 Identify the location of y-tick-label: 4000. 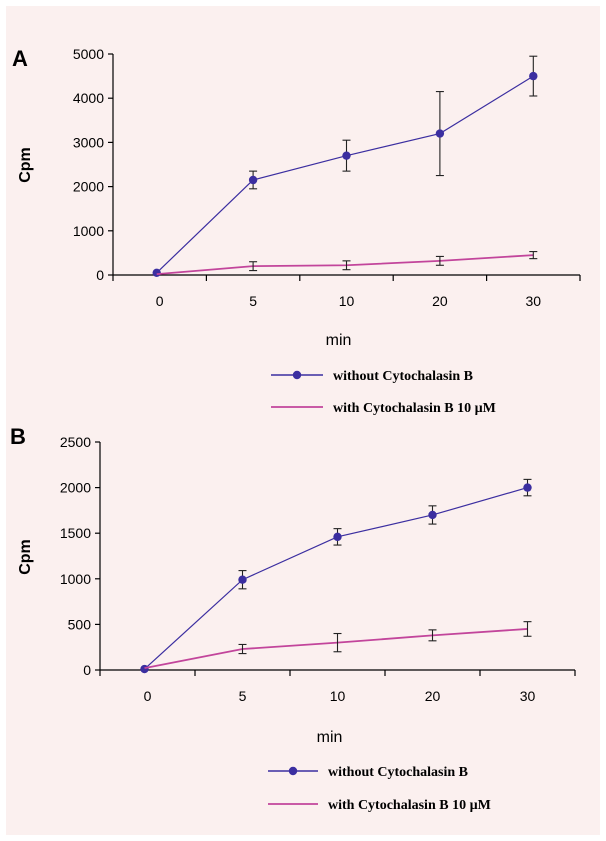
(88, 98).